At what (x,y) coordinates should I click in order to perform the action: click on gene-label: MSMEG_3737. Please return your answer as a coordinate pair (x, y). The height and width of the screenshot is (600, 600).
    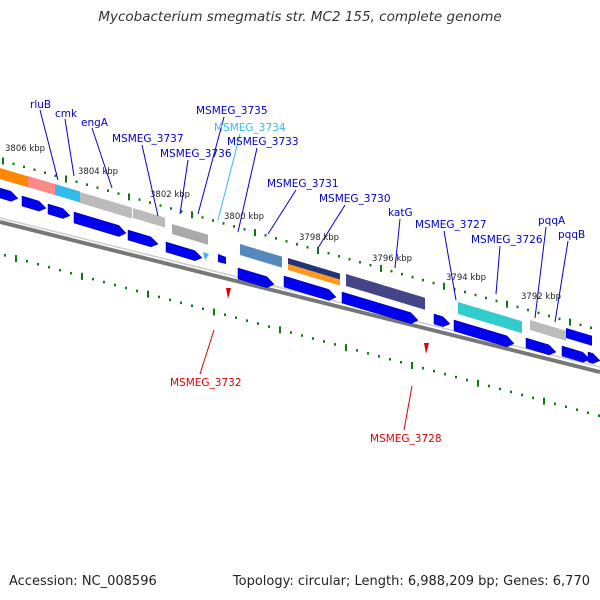
    Looking at the image, I should click on (148, 139).